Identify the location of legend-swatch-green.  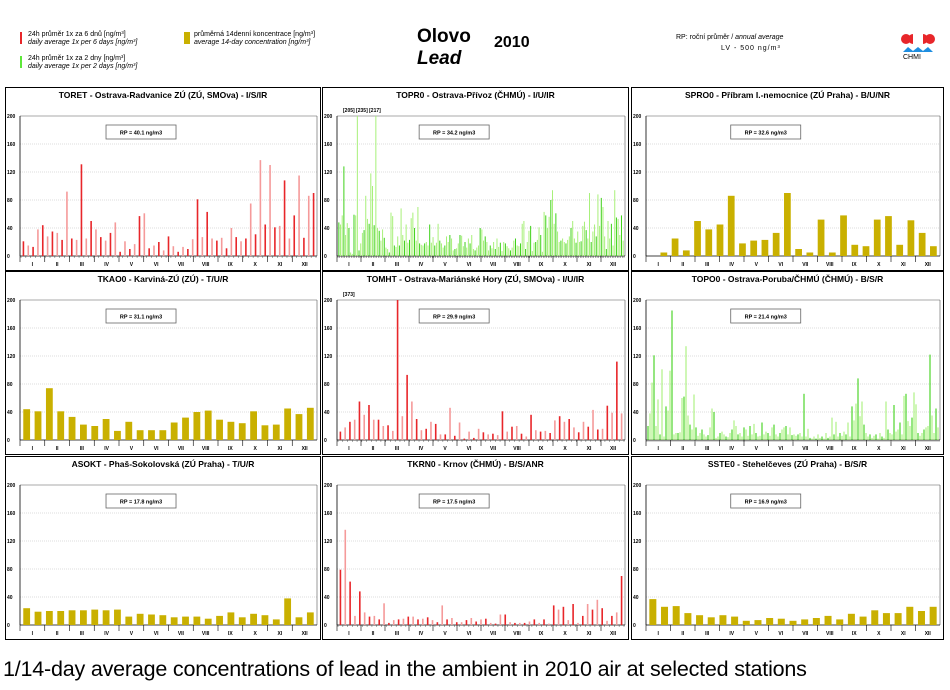
(21, 62).